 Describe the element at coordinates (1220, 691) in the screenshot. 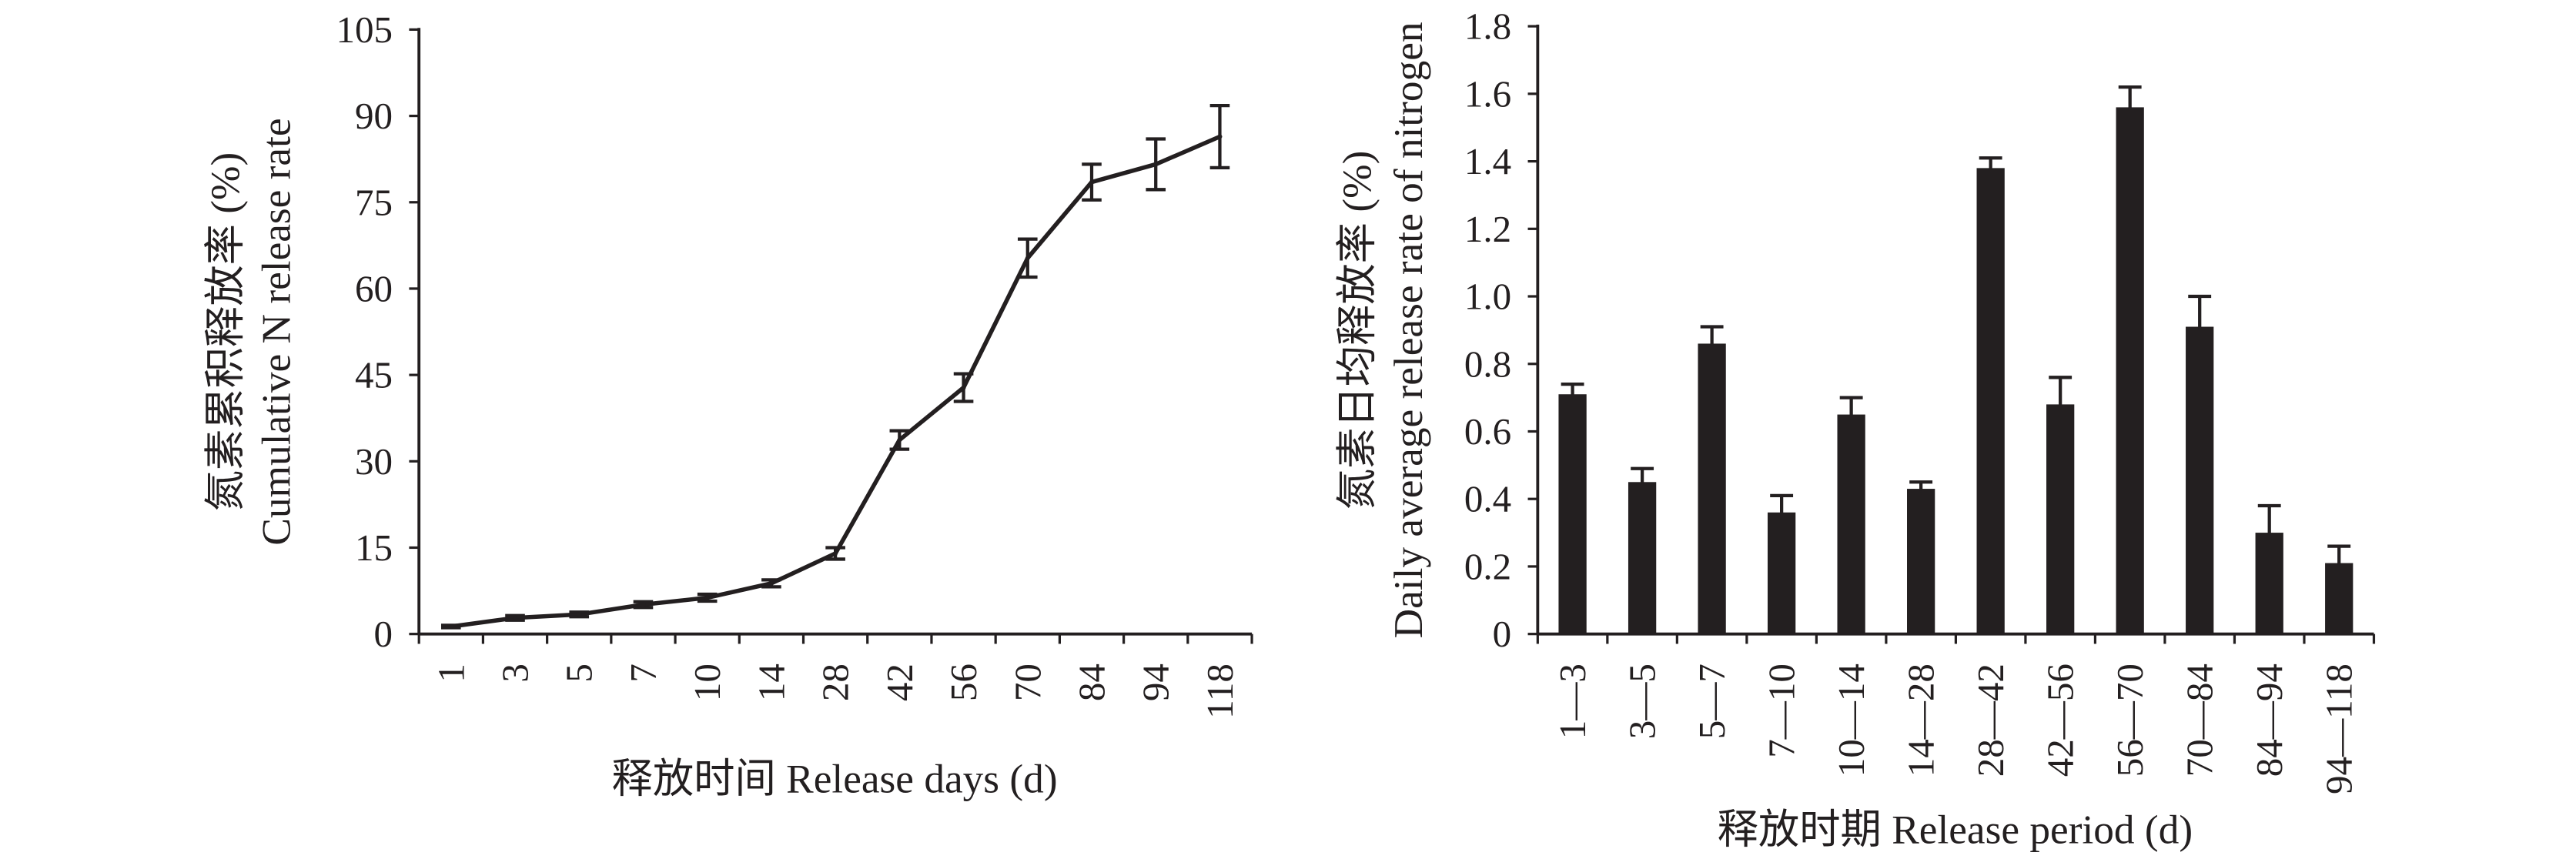

I see `x-tick-label: 118` at that location.